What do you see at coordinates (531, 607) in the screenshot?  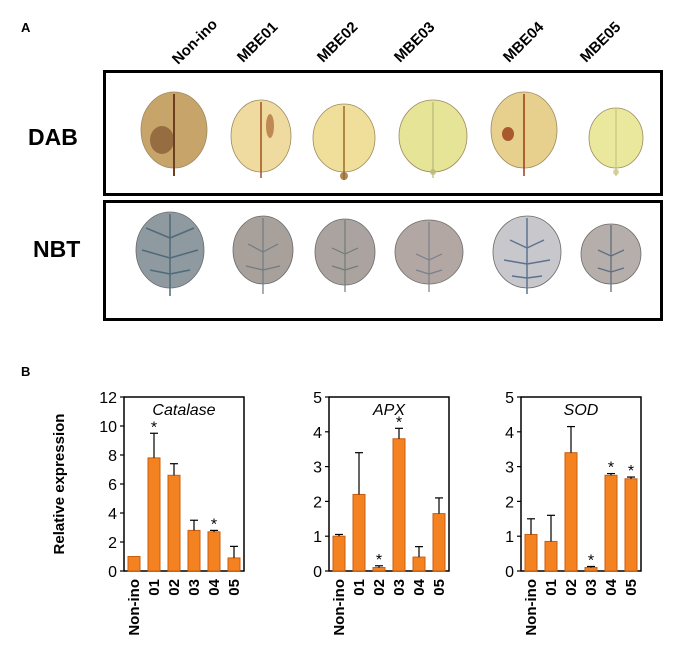 I see `chart-2-category-label: Non-ino` at bounding box center [531, 607].